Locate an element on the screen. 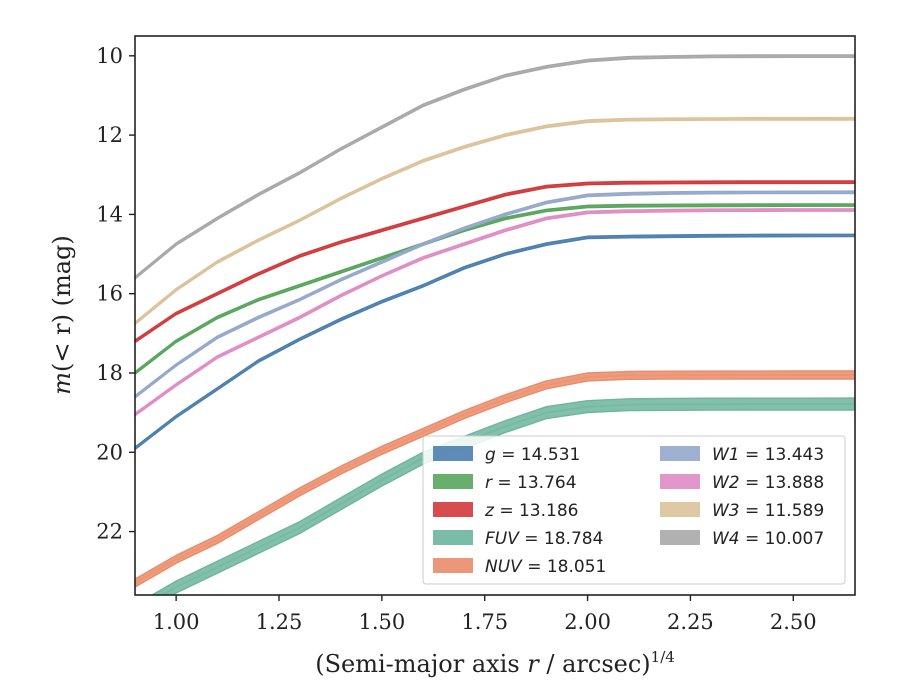 The height and width of the screenshot is (700, 900). y-tick-label: 16 is located at coordinates (109, 294).